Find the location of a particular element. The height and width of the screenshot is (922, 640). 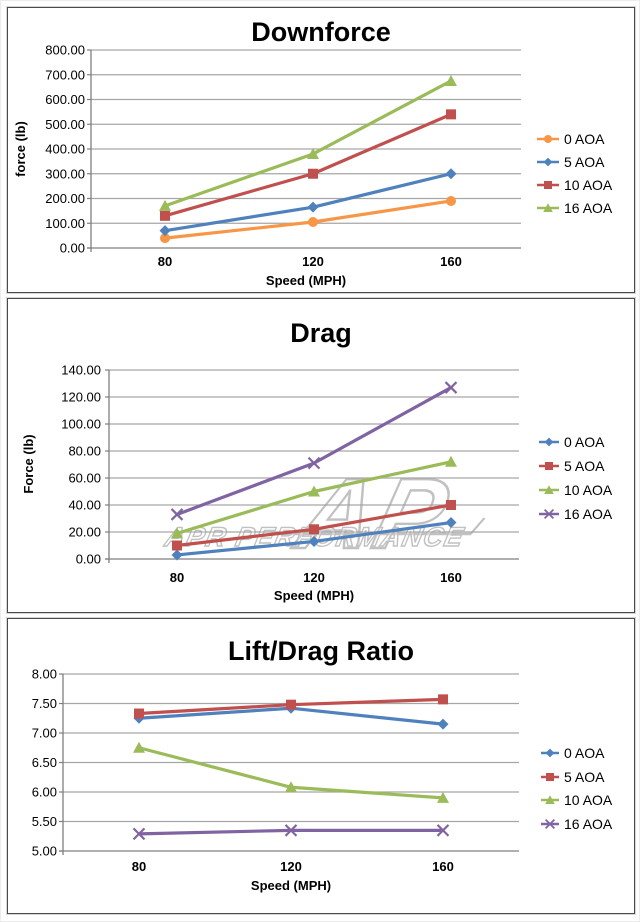

chart-title: Drag is located at coordinates (321, 333).